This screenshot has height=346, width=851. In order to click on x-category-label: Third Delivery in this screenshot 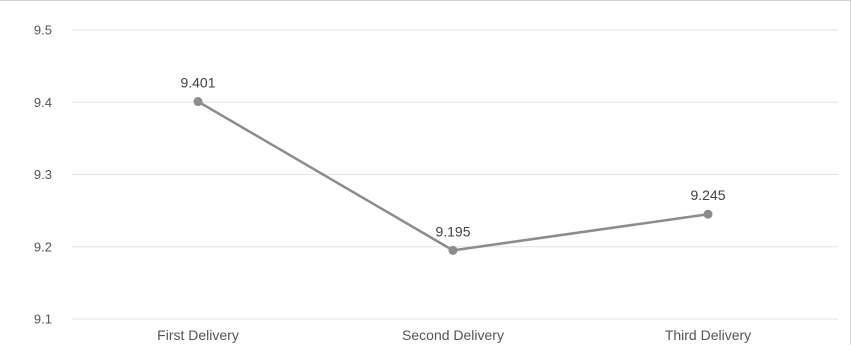, I will do `click(708, 335)`.